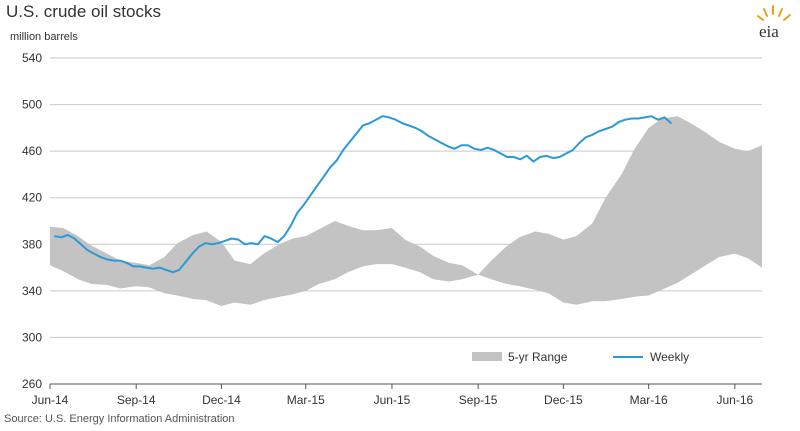 The image size is (800, 431). Describe the element at coordinates (538, 357) in the screenshot. I see `legend-range-label: 5-yr Range` at that location.